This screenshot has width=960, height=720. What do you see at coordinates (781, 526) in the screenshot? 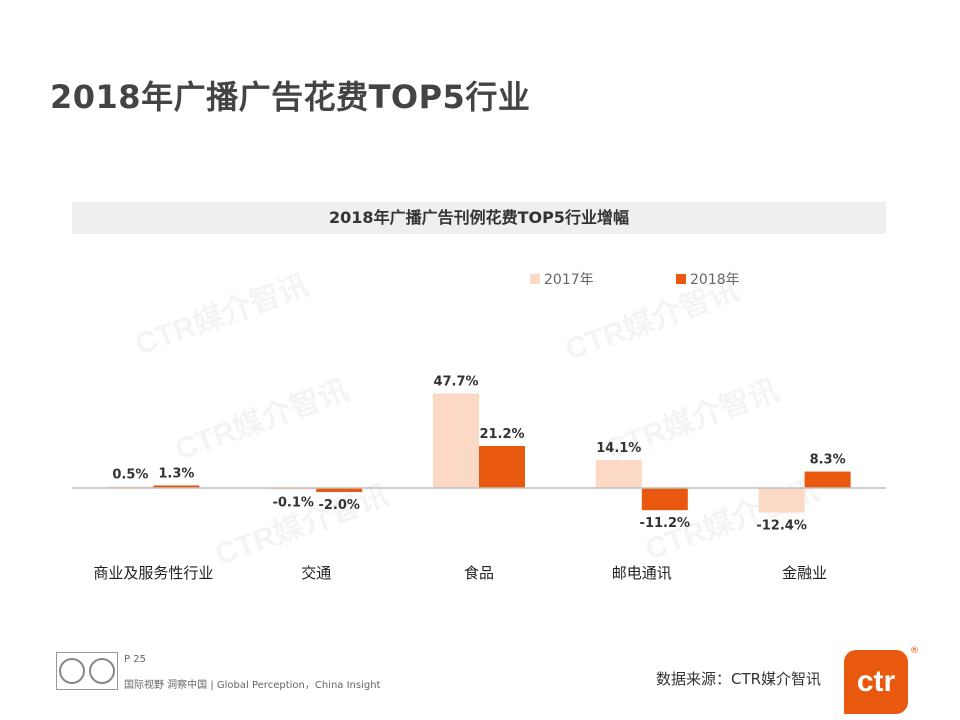
I see `data-label: -12.4%` at bounding box center [781, 526].